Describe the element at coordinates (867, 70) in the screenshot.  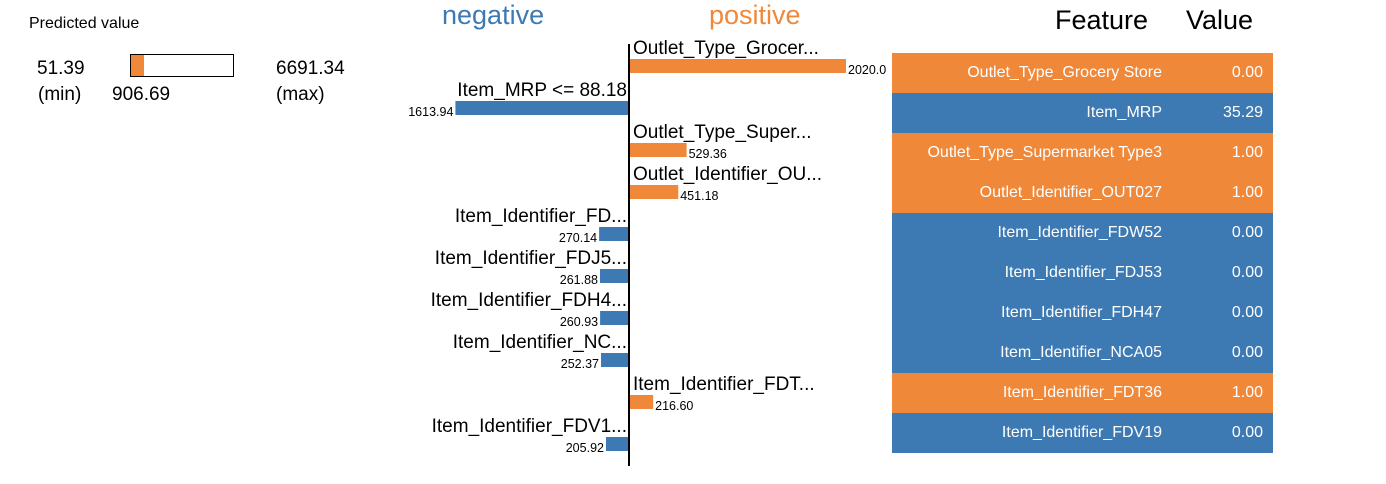
I see `bar-value-label-0: 2020.0` at that location.